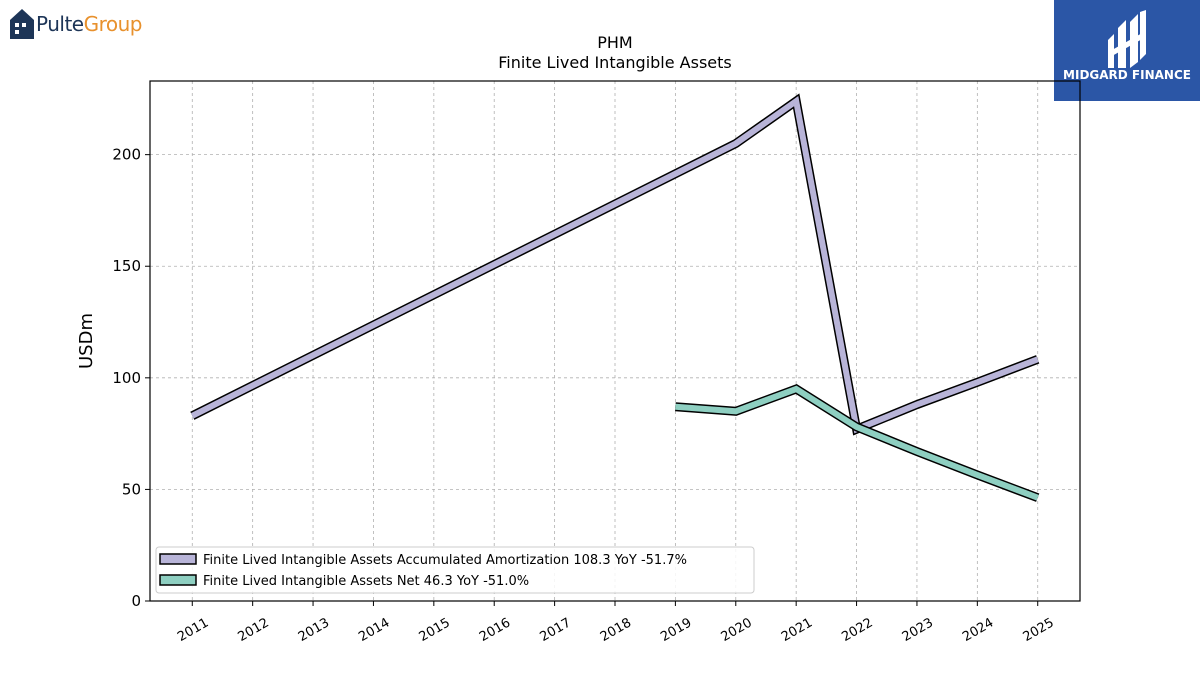  What do you see at coordinates (22, 24) in the screenshot?
I see `house-icon` at bounding box center [22, 24].